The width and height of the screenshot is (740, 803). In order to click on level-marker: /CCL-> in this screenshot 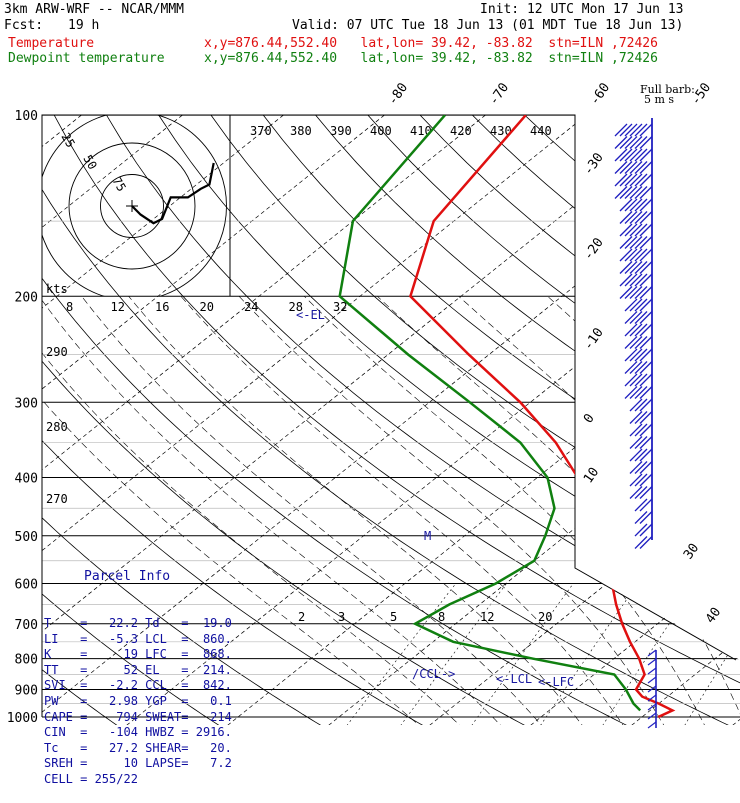, I will do `click(433, 674)`.